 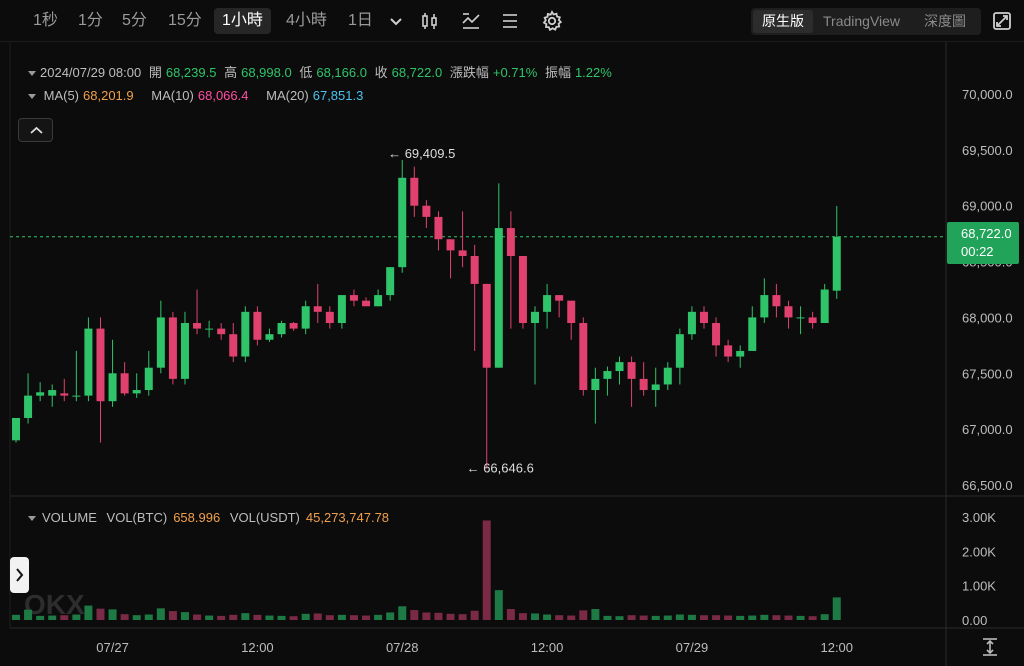 I want to click on volume-toggle-icon, so click(x=32, y=519).